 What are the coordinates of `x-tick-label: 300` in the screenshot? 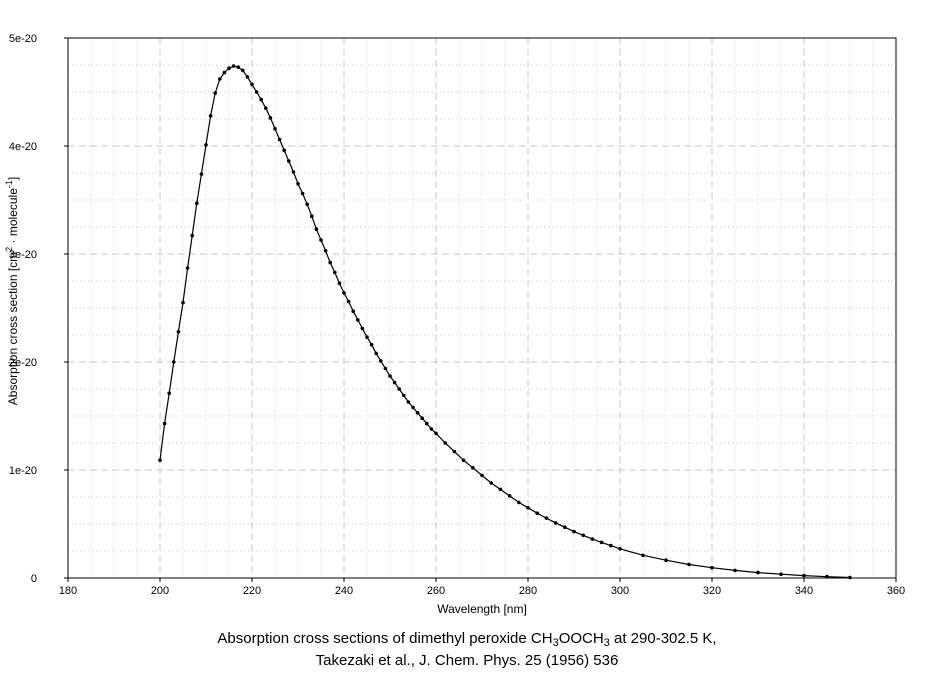 It's located at (620, 591).